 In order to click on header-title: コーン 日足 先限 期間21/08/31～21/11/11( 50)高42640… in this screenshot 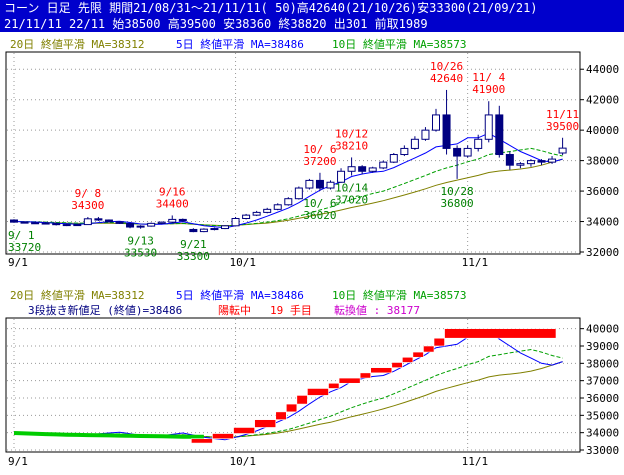, I will do `click(271, 8)`.